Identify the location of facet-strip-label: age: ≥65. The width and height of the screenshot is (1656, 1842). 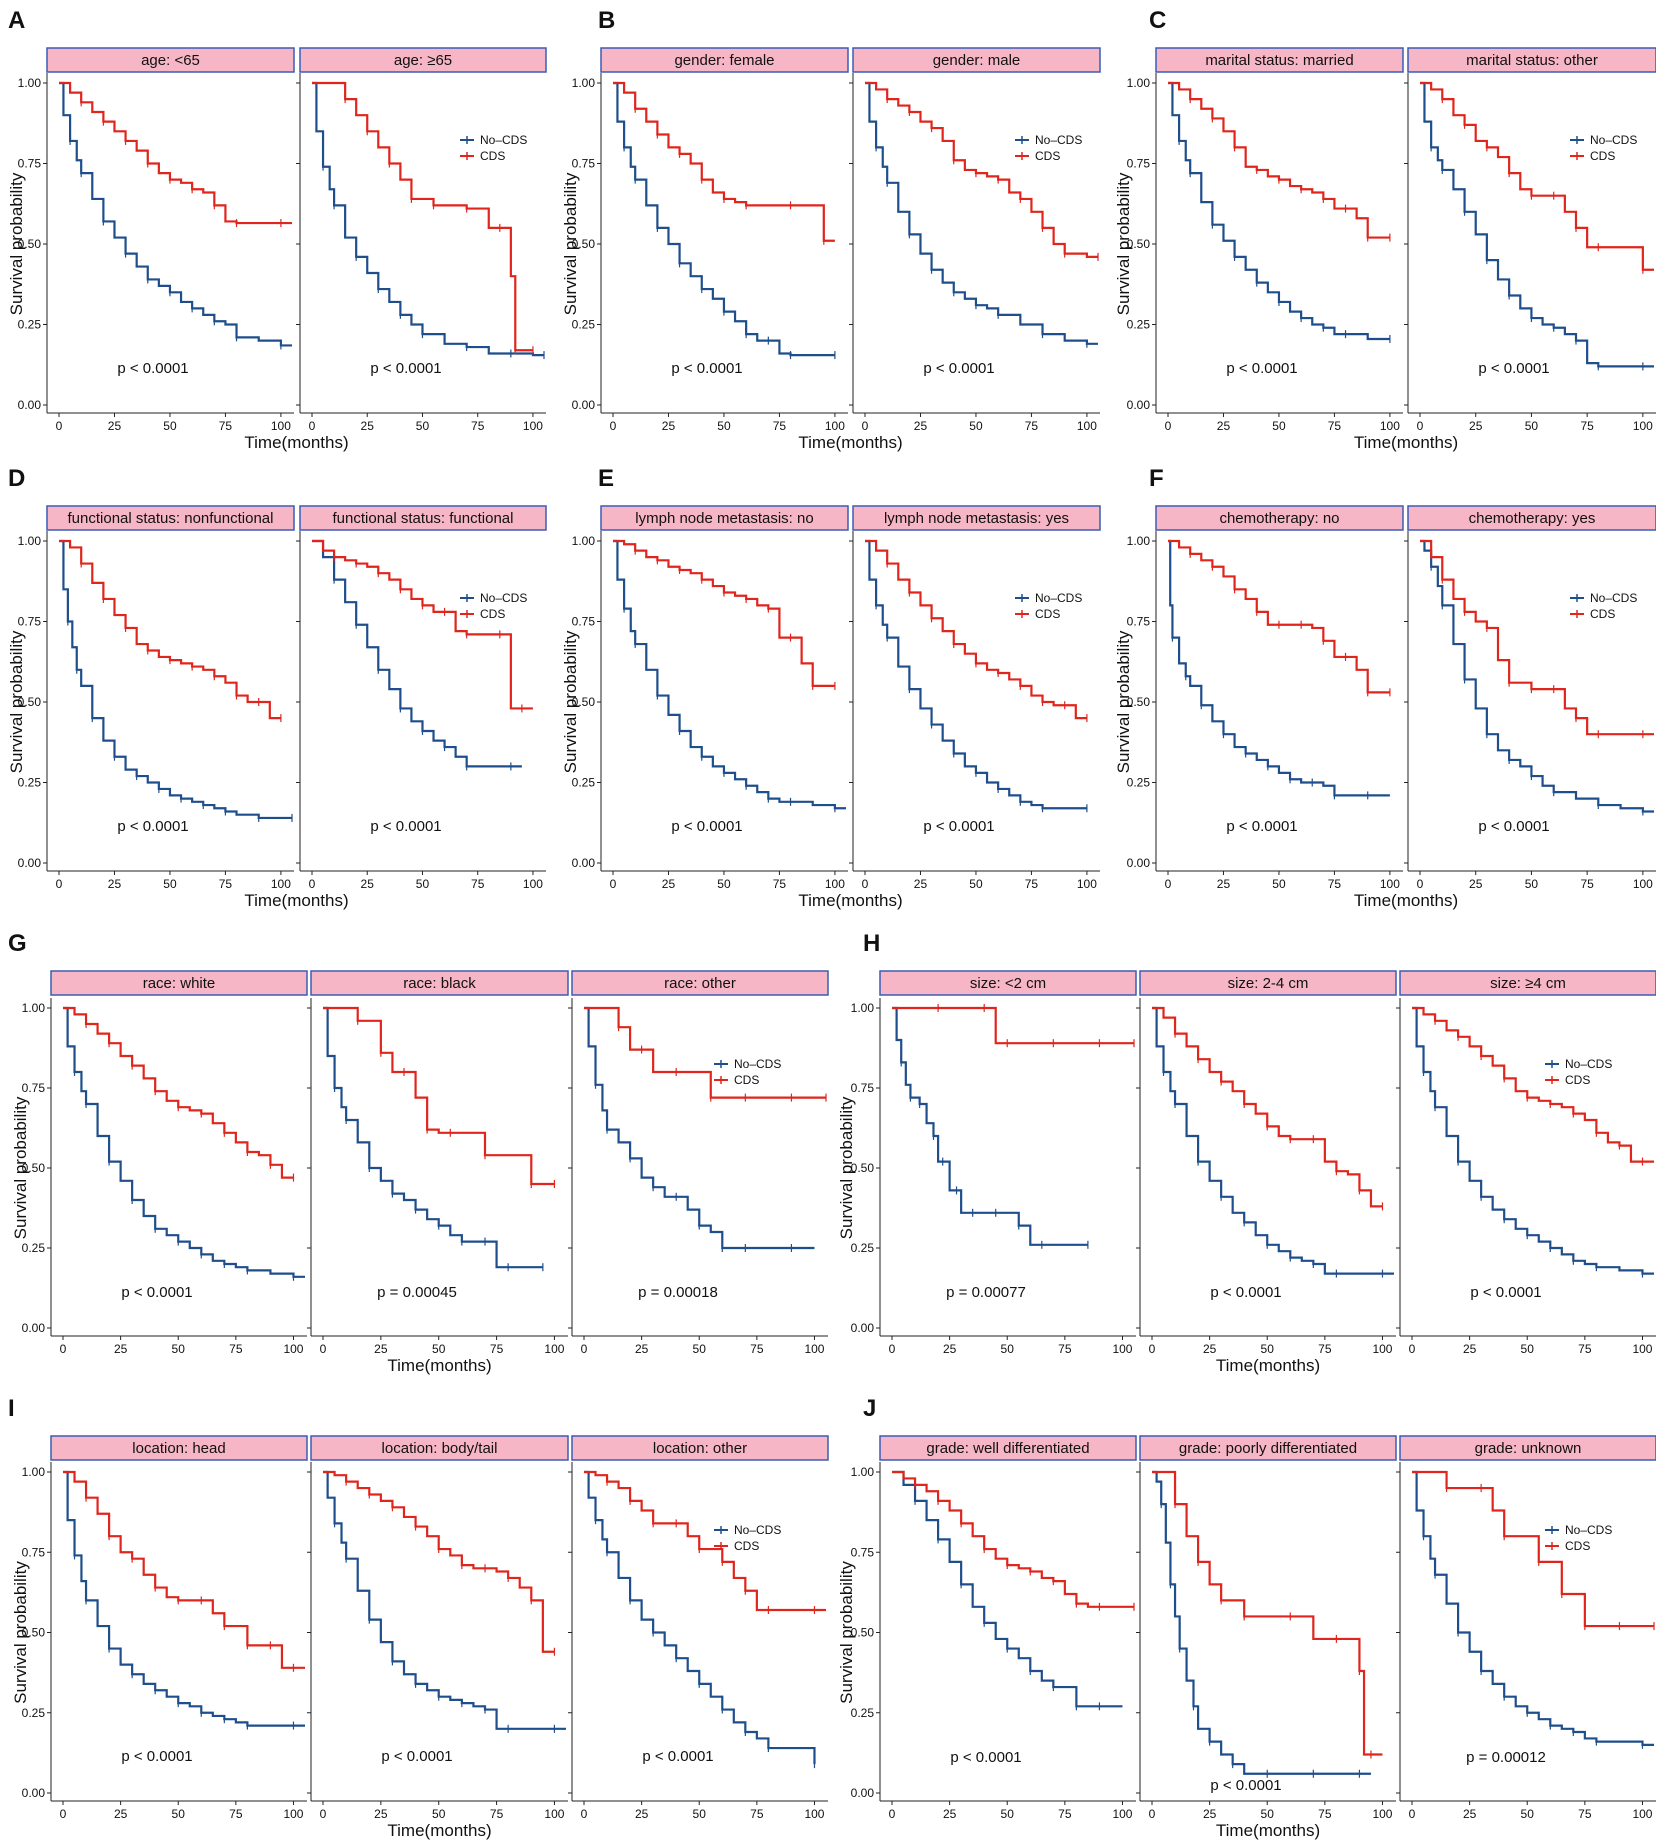
(423, 60).